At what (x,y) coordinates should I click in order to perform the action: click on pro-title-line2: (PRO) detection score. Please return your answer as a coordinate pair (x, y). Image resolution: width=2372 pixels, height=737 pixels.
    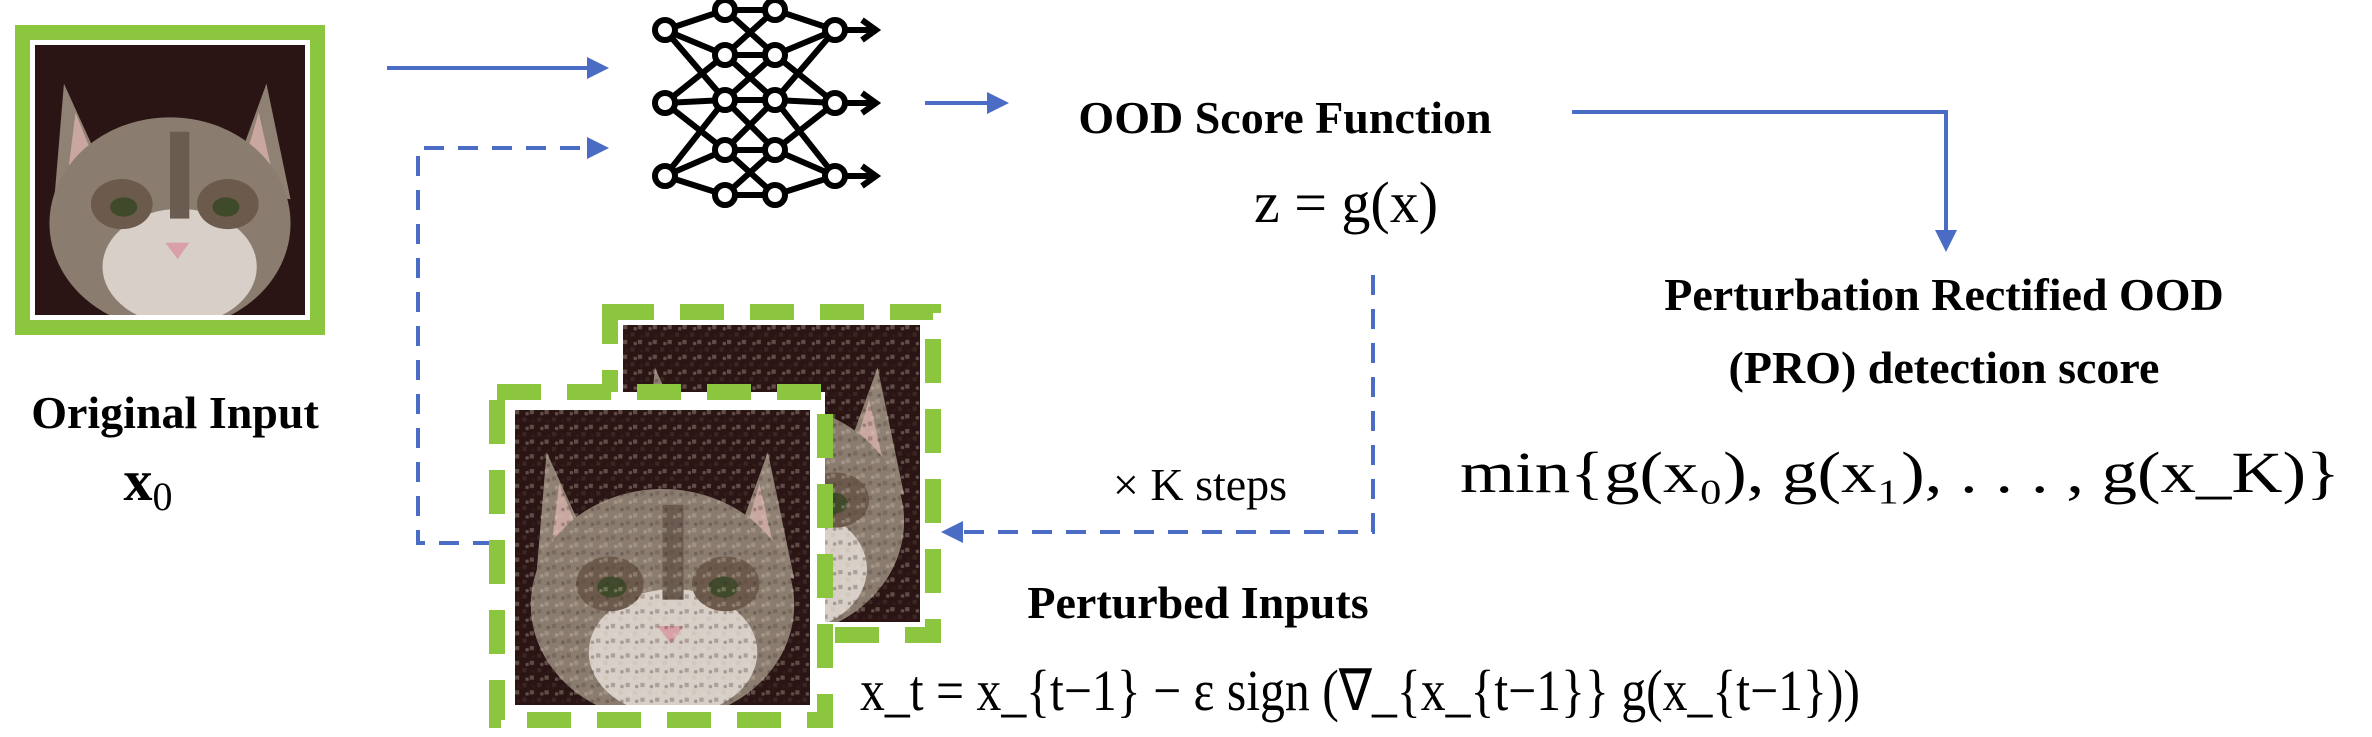
    Looking at the image, I should click on (1944, 367).